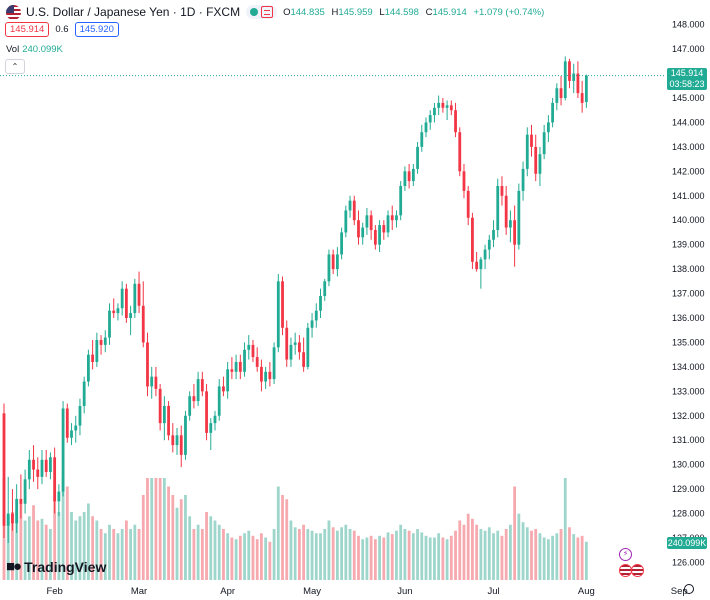 This screenshot has height=600, width=710. Describe the element at coordinates (688, 367) in the screenshot. I see `price-tick-label: 134.000` at that location.